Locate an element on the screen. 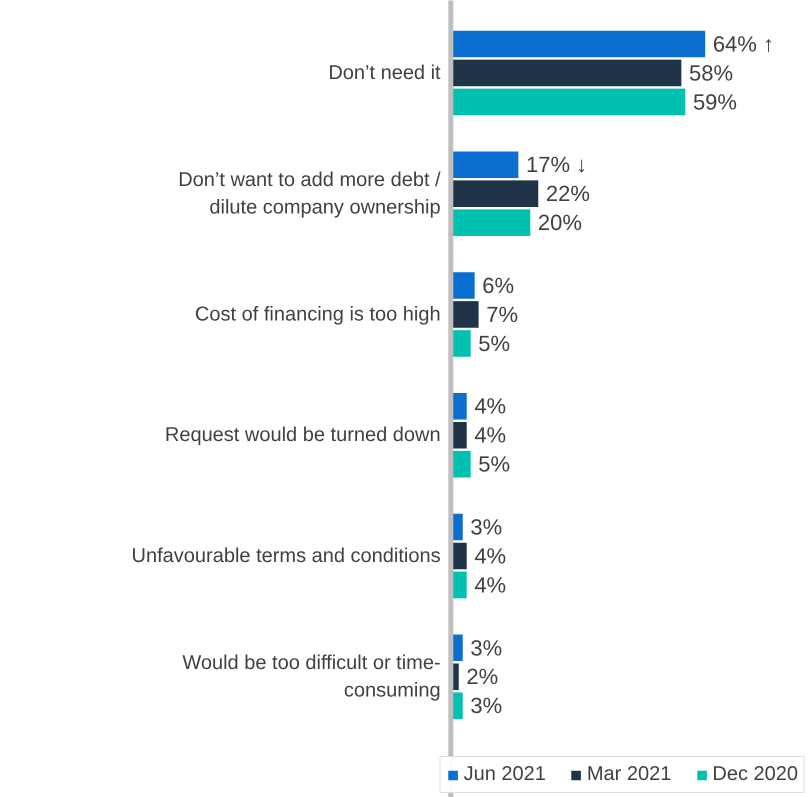 The height and width of the screenshot is (797, 809). data-label: 17% ↓ is located at coordinates (557, 165).